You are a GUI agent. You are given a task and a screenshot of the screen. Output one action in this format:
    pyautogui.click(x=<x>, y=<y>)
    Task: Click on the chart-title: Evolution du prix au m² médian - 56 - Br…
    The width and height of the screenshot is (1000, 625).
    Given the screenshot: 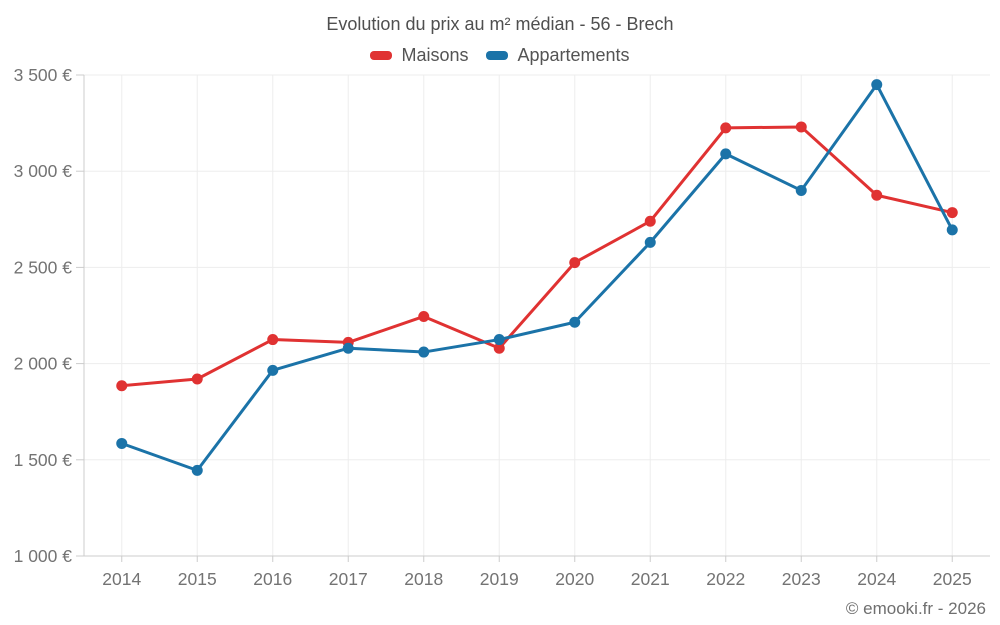 What is the action you would take?
    pyautogui.click(x=500, y=24)
    